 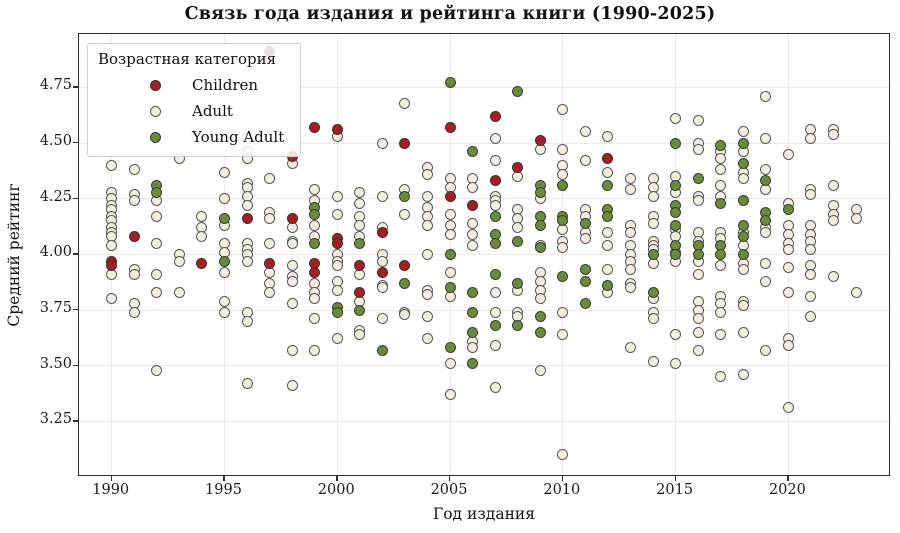 What do you see at coordinates (55, 196) in the screenshot?
I see `y-tick-label: 4.25` at bounding box center [55, 196].